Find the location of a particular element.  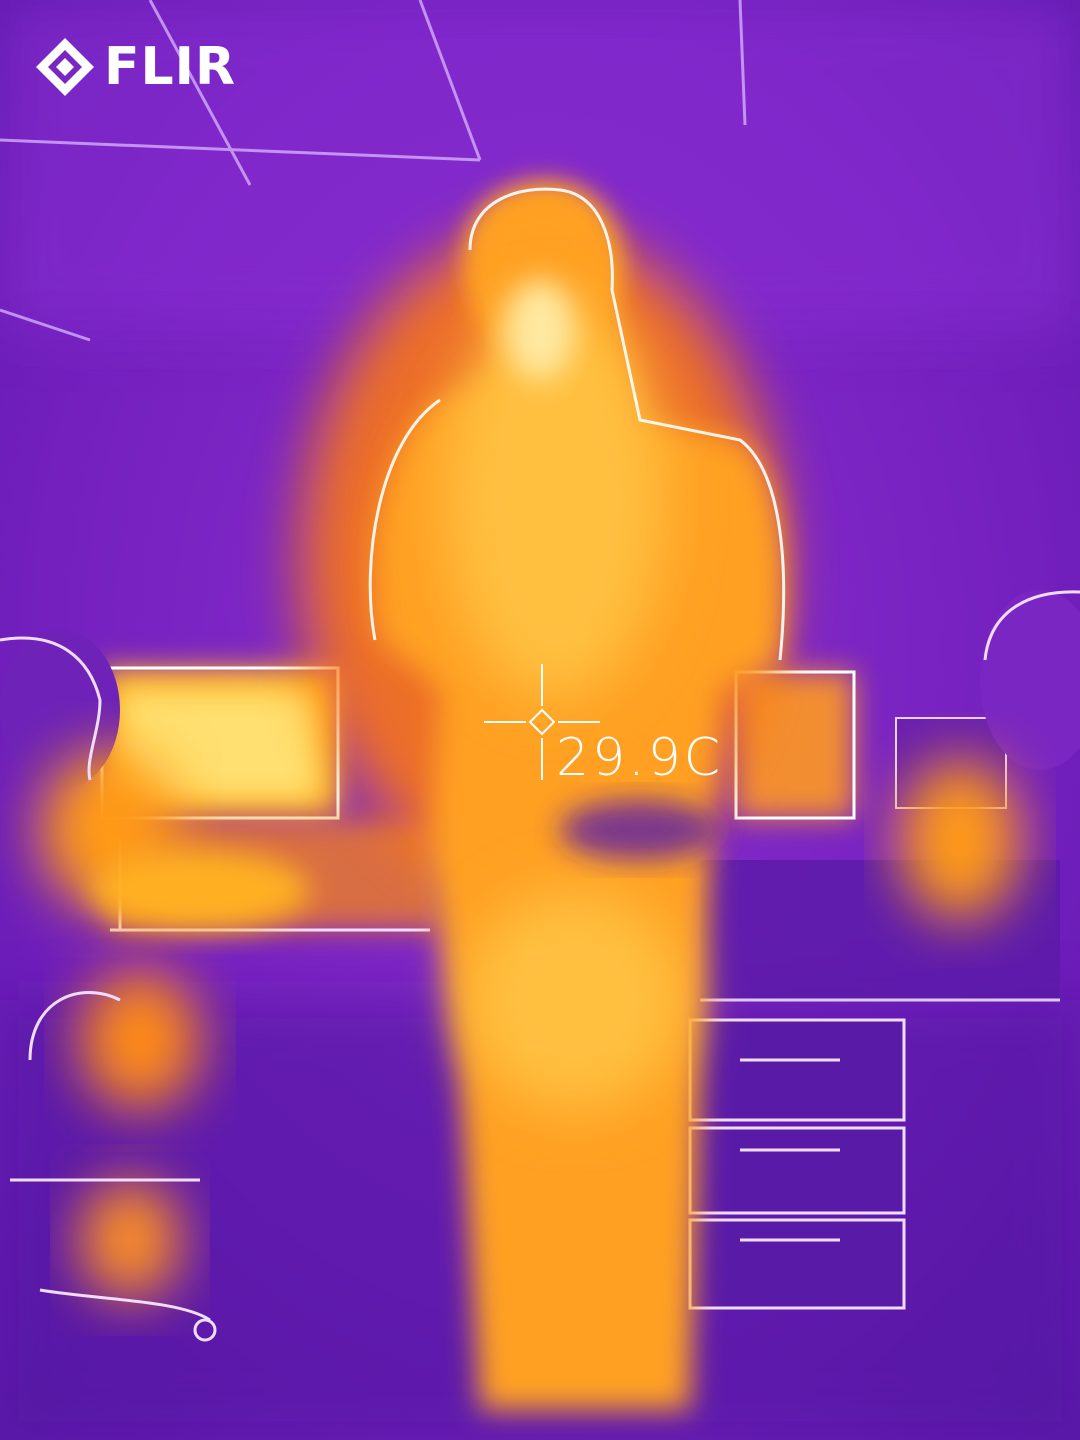

left-seated-person is located at coordinates (155, 965).